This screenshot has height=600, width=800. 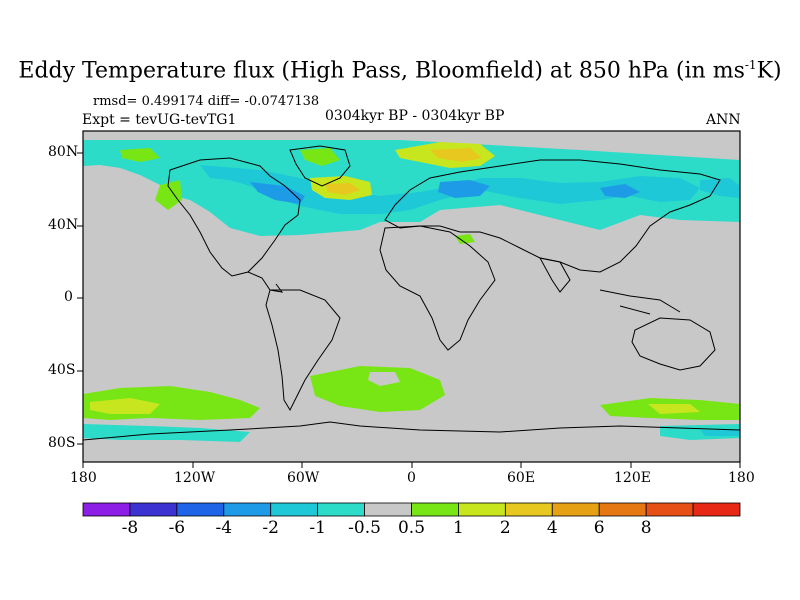 What do you see at coordinates (640, 302) in the screenshot?
I see `coast-indonesia` at bounding box center [640, 302].